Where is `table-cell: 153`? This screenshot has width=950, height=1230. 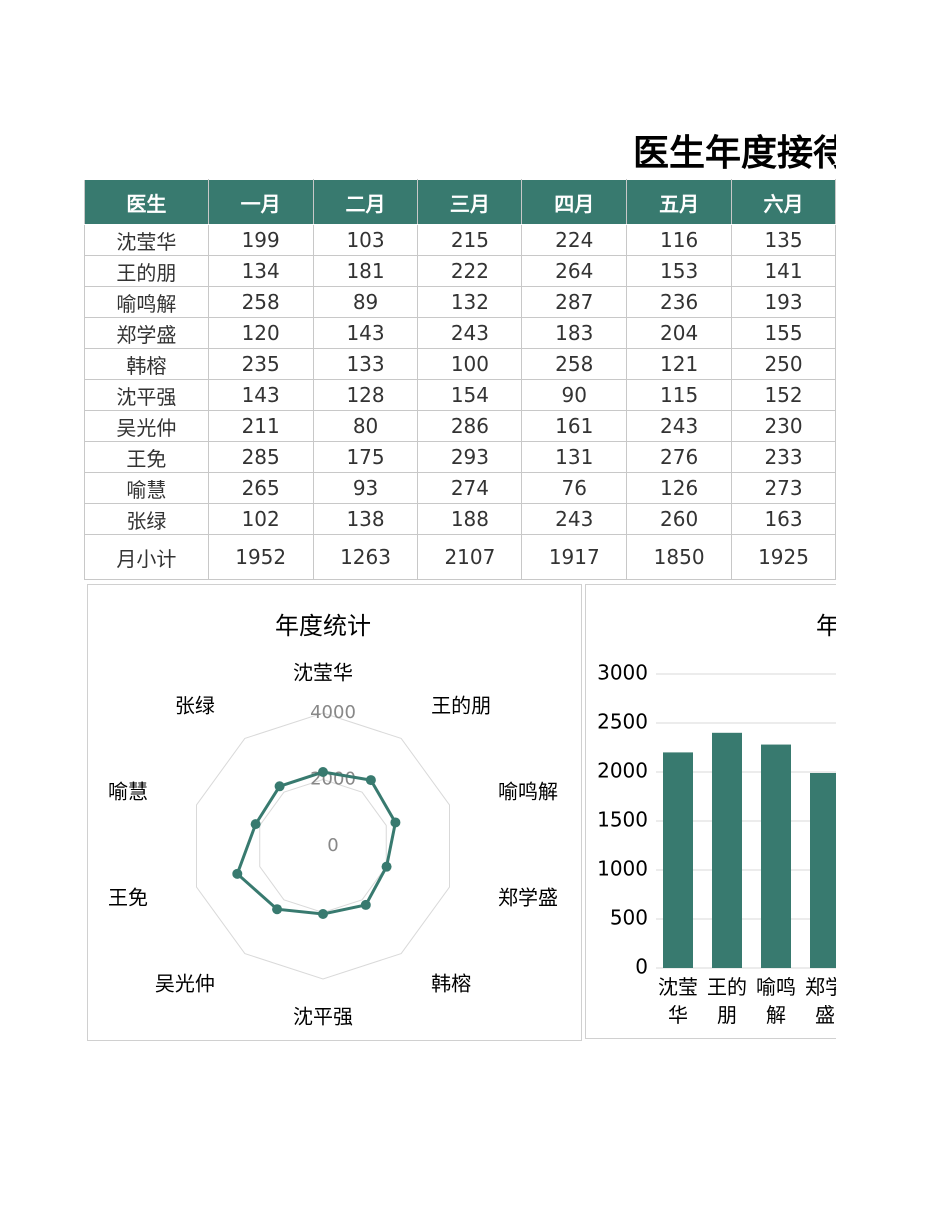 table-cell: 153 is located at coordinates (679, 271).